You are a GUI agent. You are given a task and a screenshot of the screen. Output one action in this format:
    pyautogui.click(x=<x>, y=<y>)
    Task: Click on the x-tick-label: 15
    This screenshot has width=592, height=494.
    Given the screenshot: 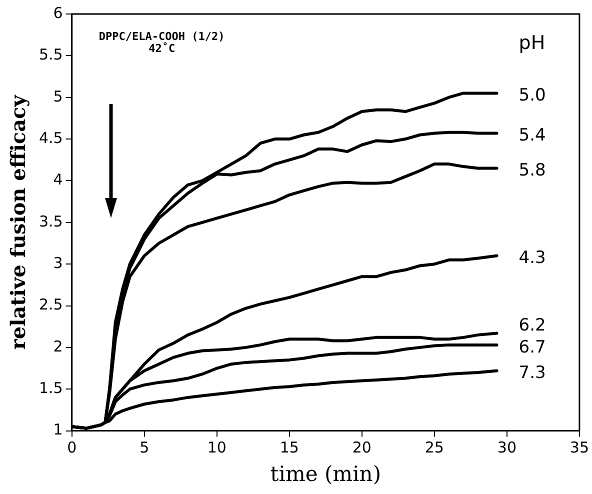 What is the action you would take?
    pyautogui.click(x=289, y=447)
    